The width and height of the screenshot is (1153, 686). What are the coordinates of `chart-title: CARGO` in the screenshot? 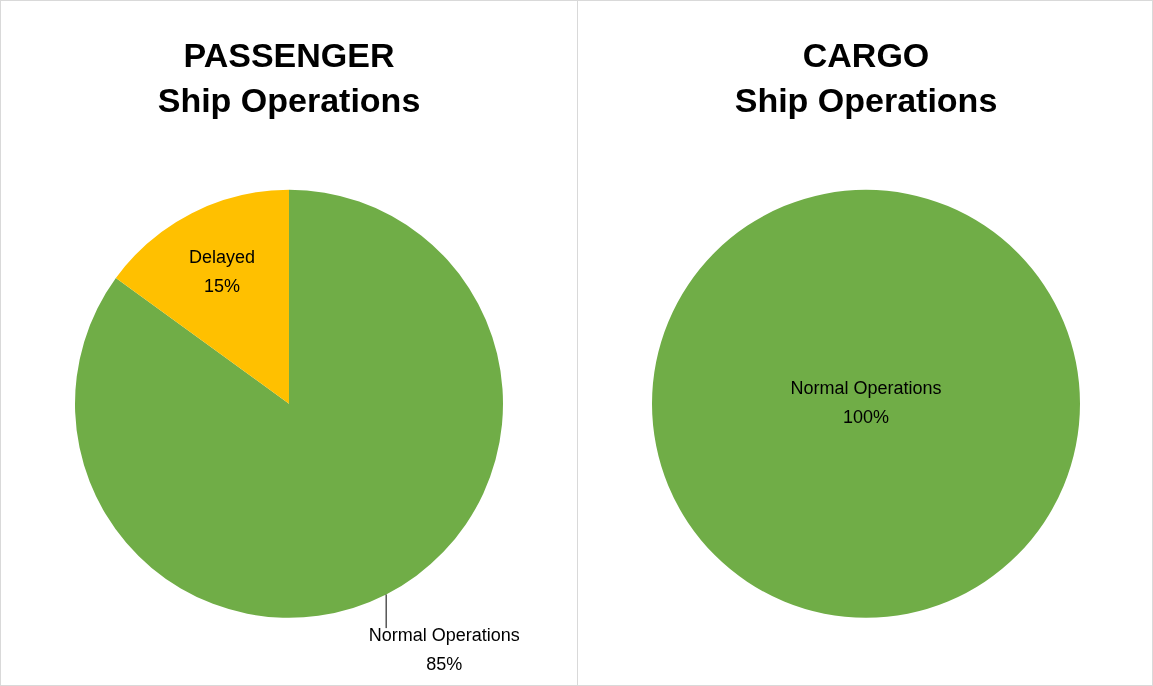 It's located at (866, 54).